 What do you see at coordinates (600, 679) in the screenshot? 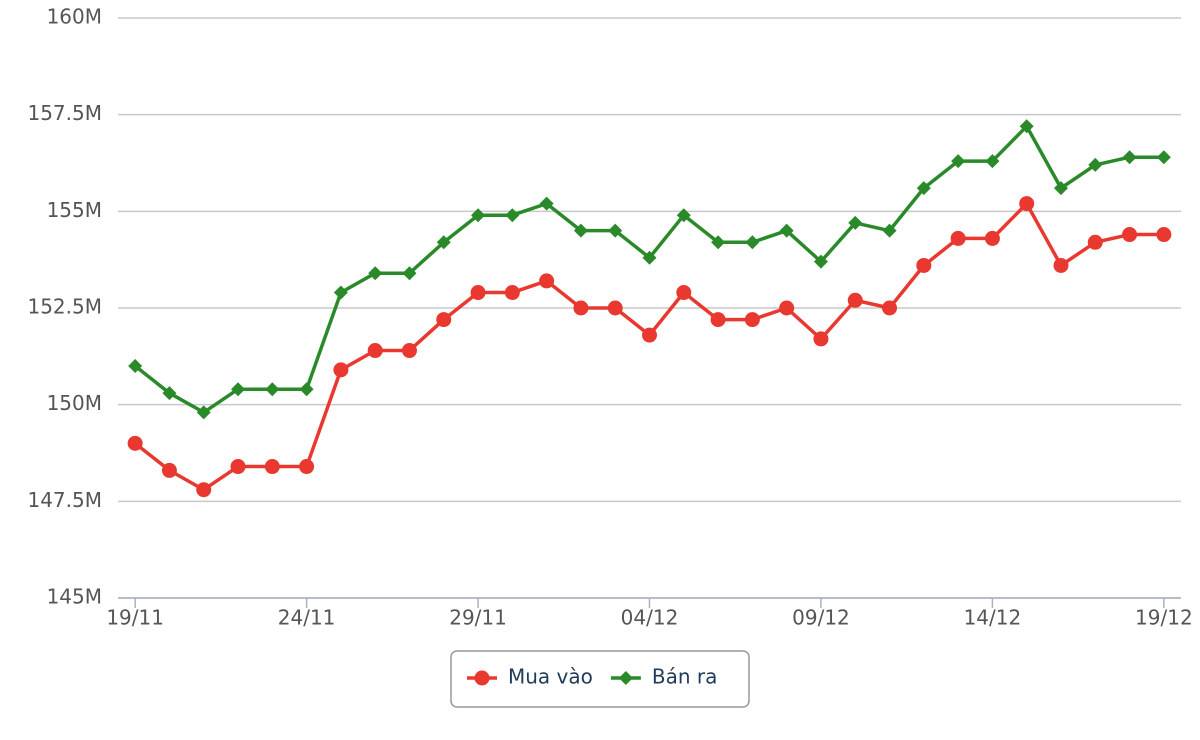
I see `legend-box` at bounding box center [600, 679].